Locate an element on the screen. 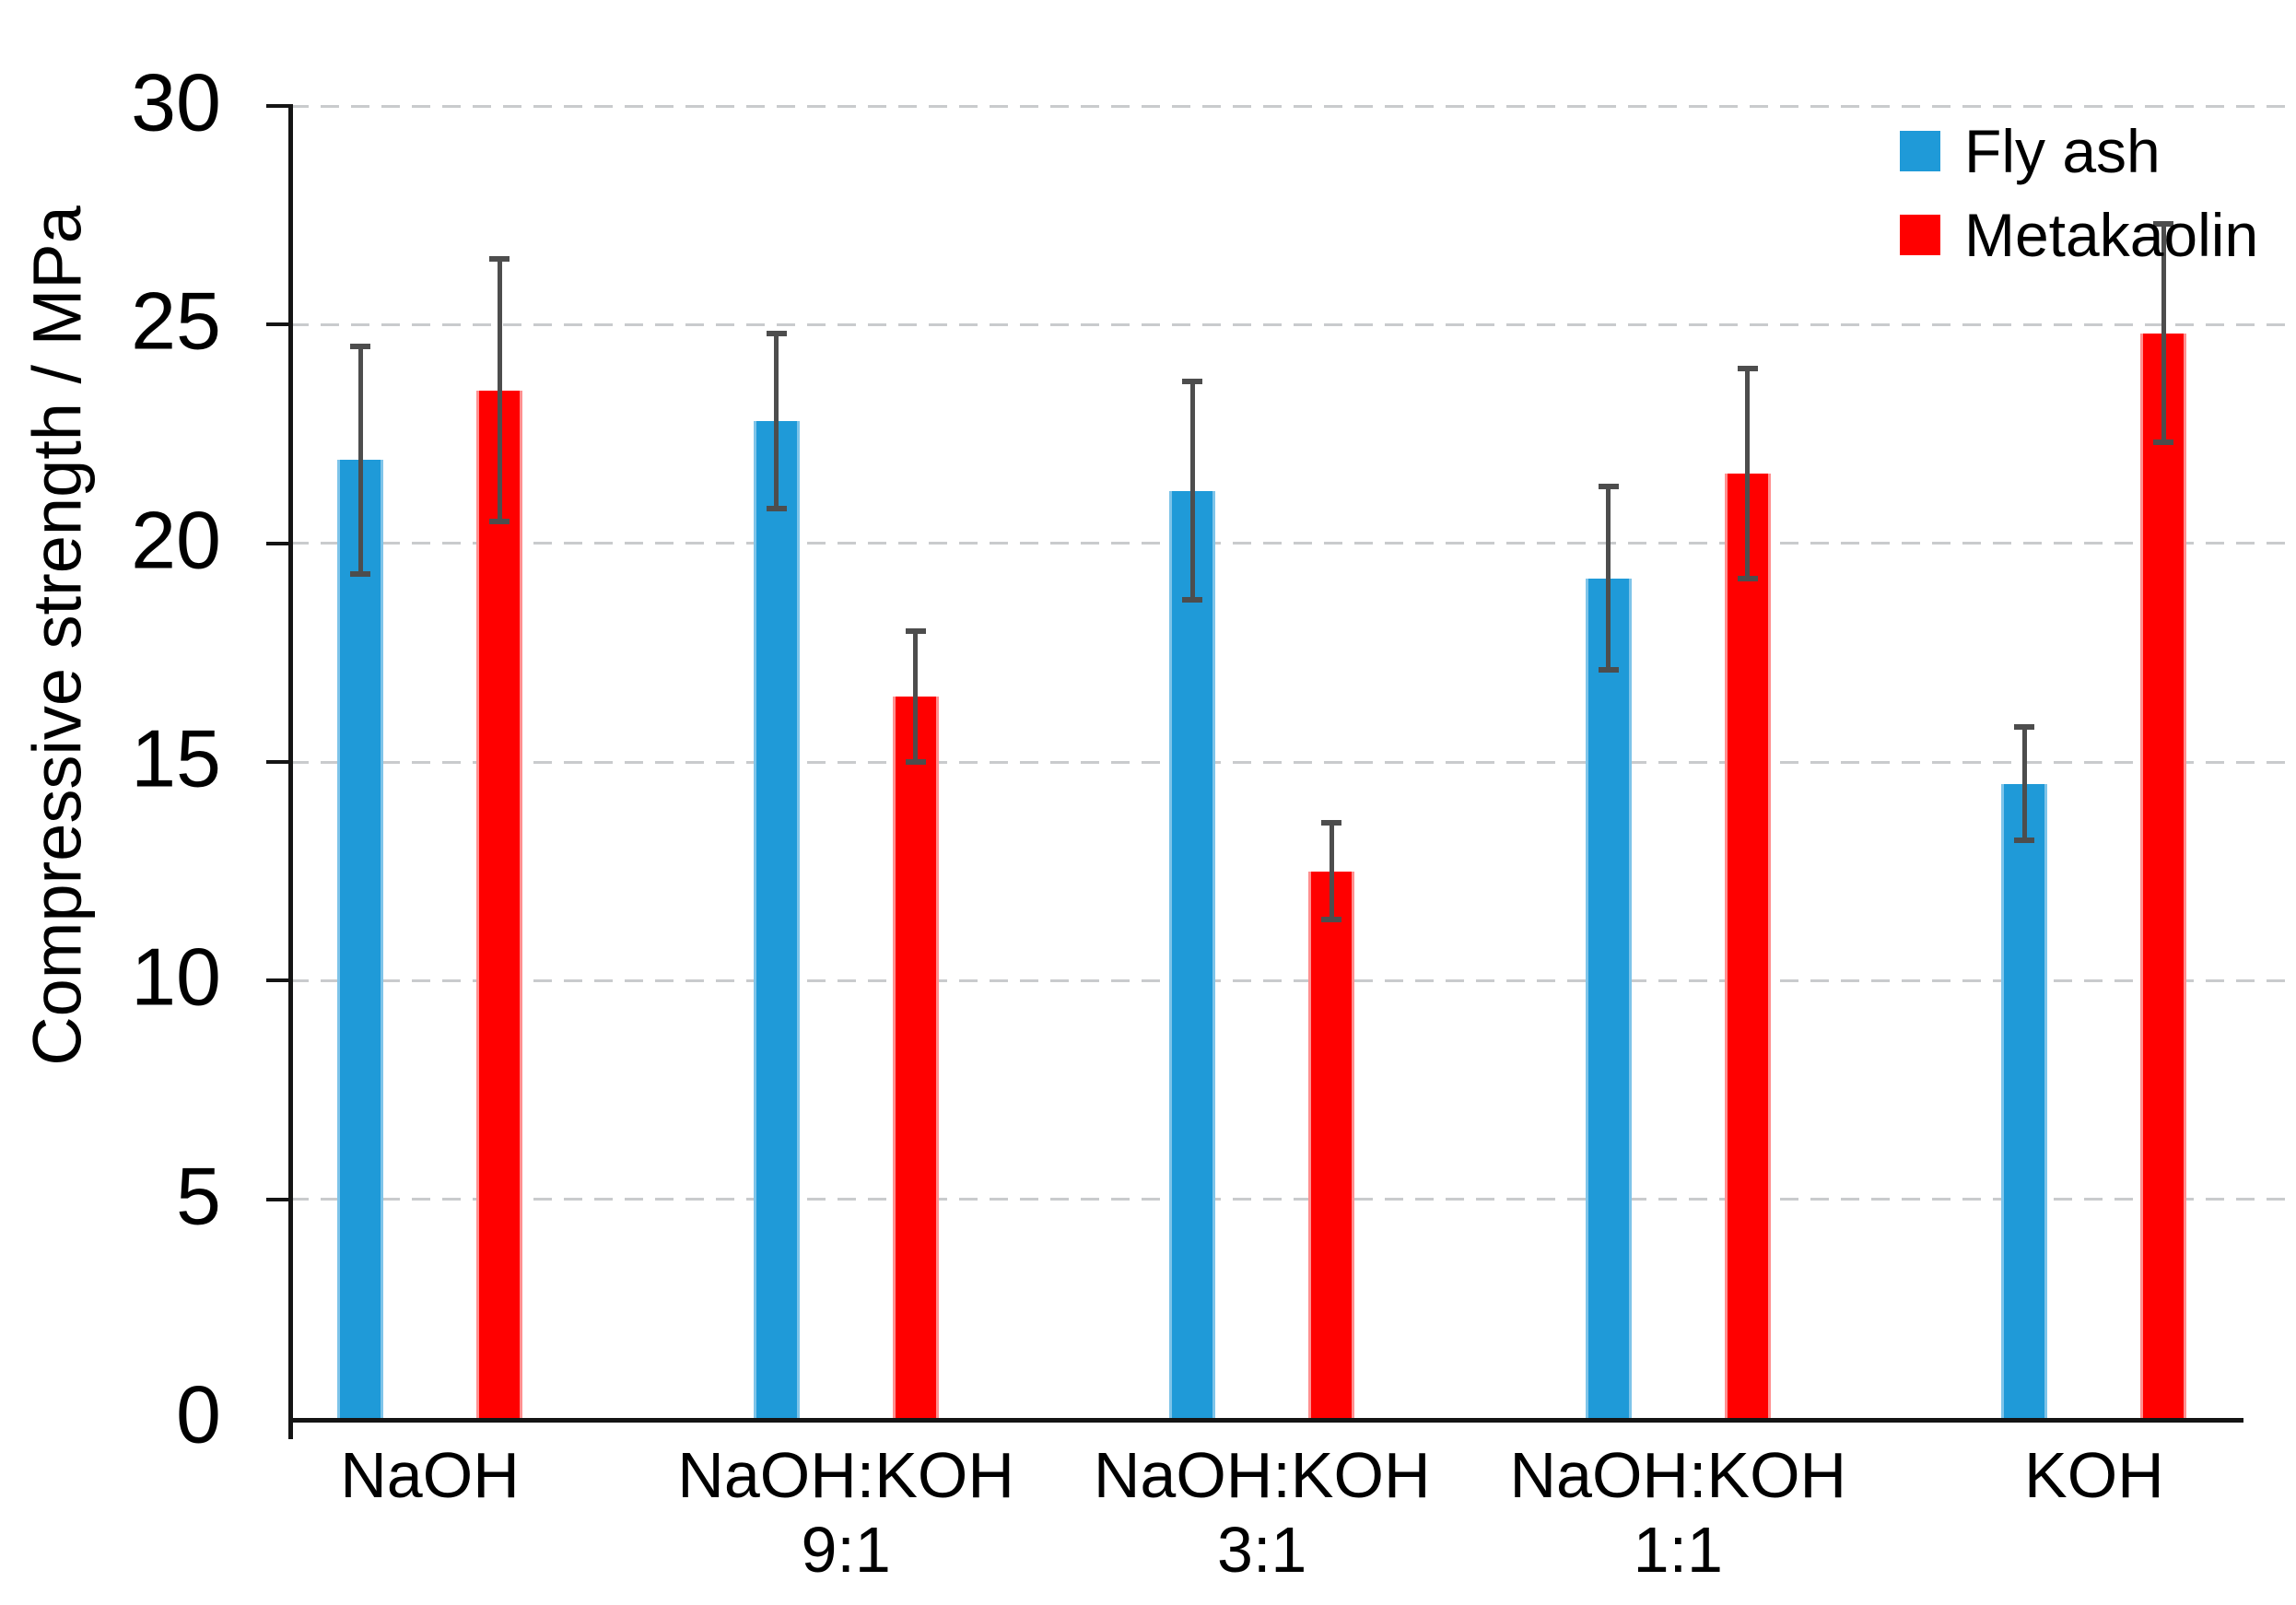 This screenshot has height=1605, width=2296. error-bar-top-cap-metakaolin-koh is located at coordinates (2163, 224).